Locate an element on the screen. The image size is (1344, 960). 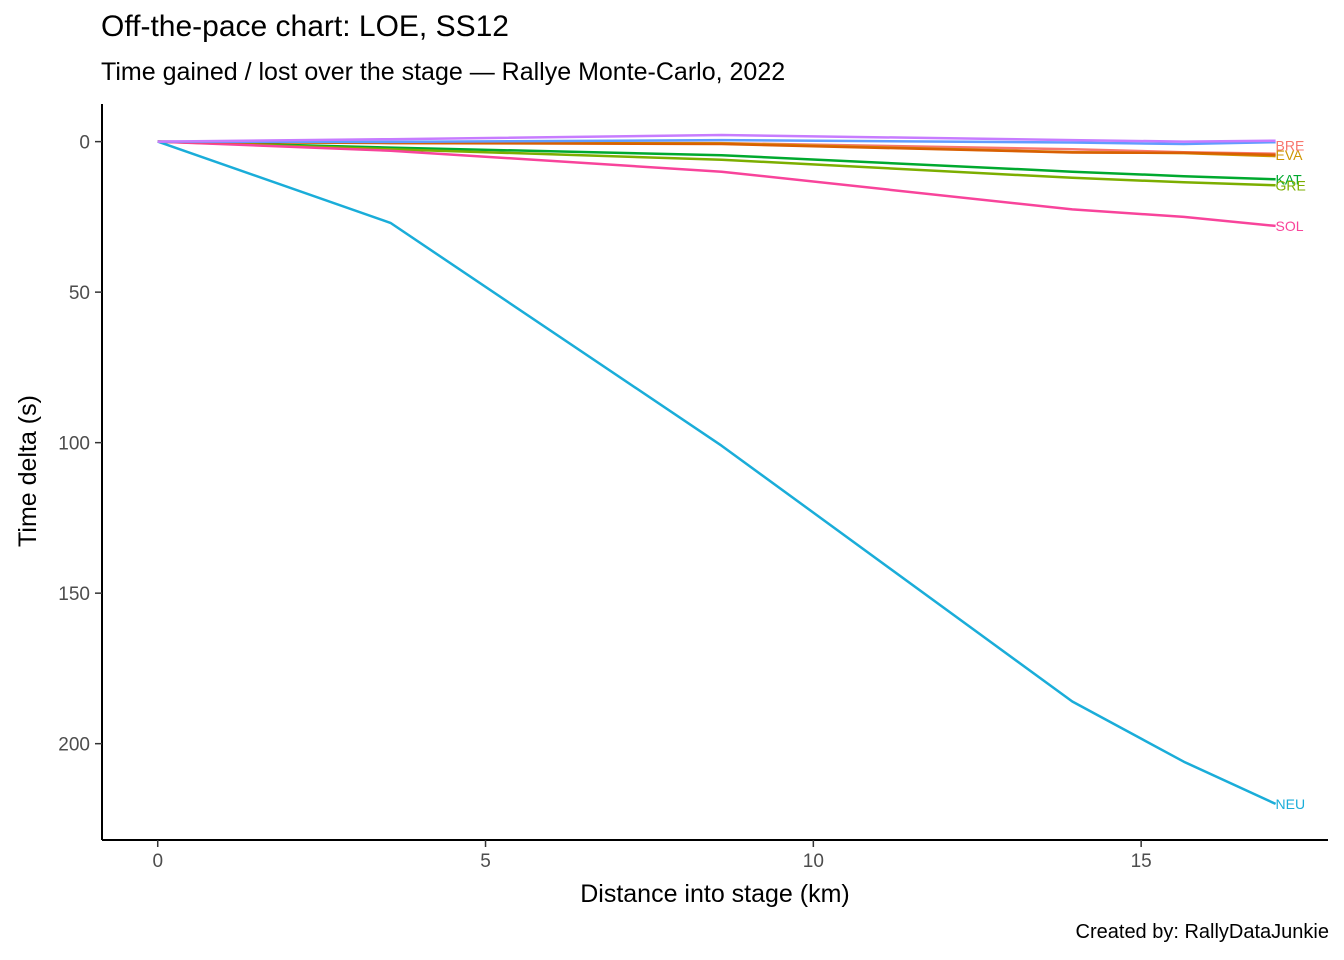
series-label-neu: NEU is located at coordinates (1291, 804).